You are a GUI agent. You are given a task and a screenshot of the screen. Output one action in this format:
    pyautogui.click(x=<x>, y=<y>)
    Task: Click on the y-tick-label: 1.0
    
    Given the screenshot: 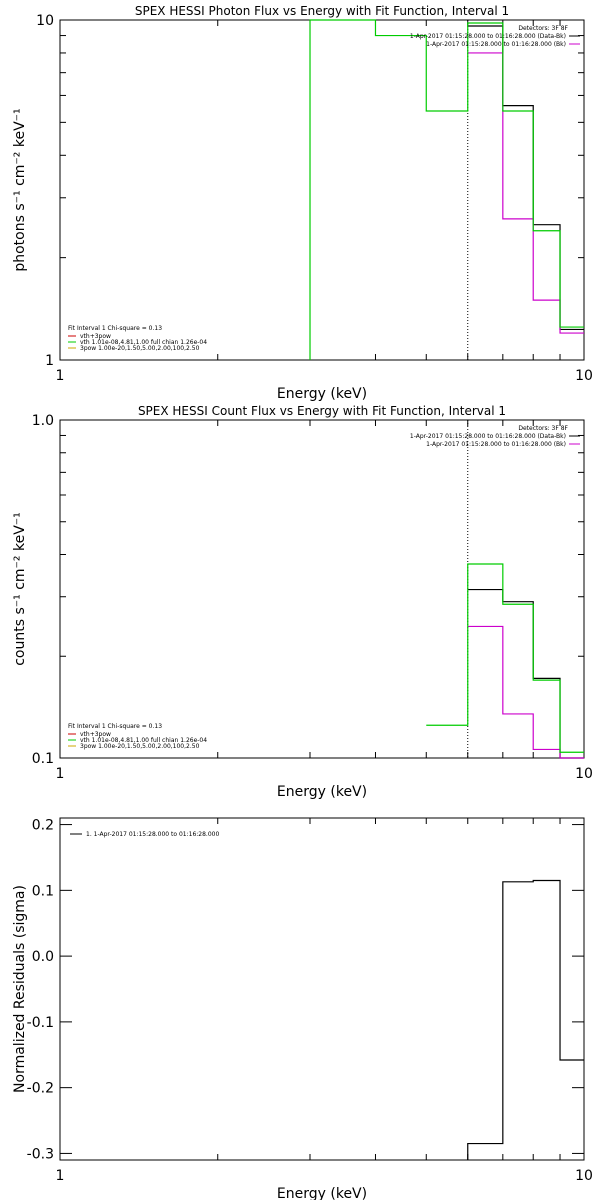 What is the action you would take?
    pyautogui.click(x=43, y=421)
    